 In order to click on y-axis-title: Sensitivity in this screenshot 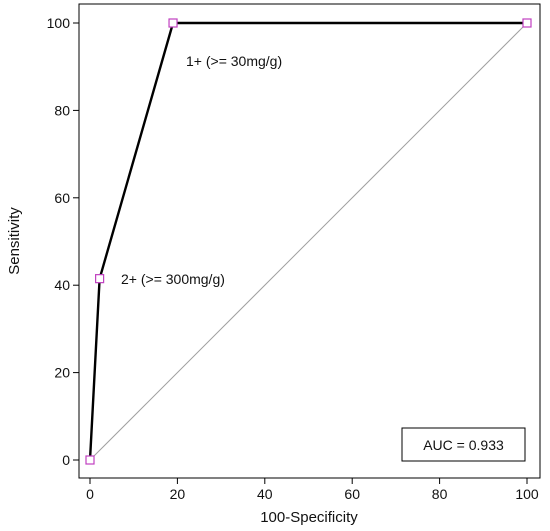, I will do `click(14, 241)`.